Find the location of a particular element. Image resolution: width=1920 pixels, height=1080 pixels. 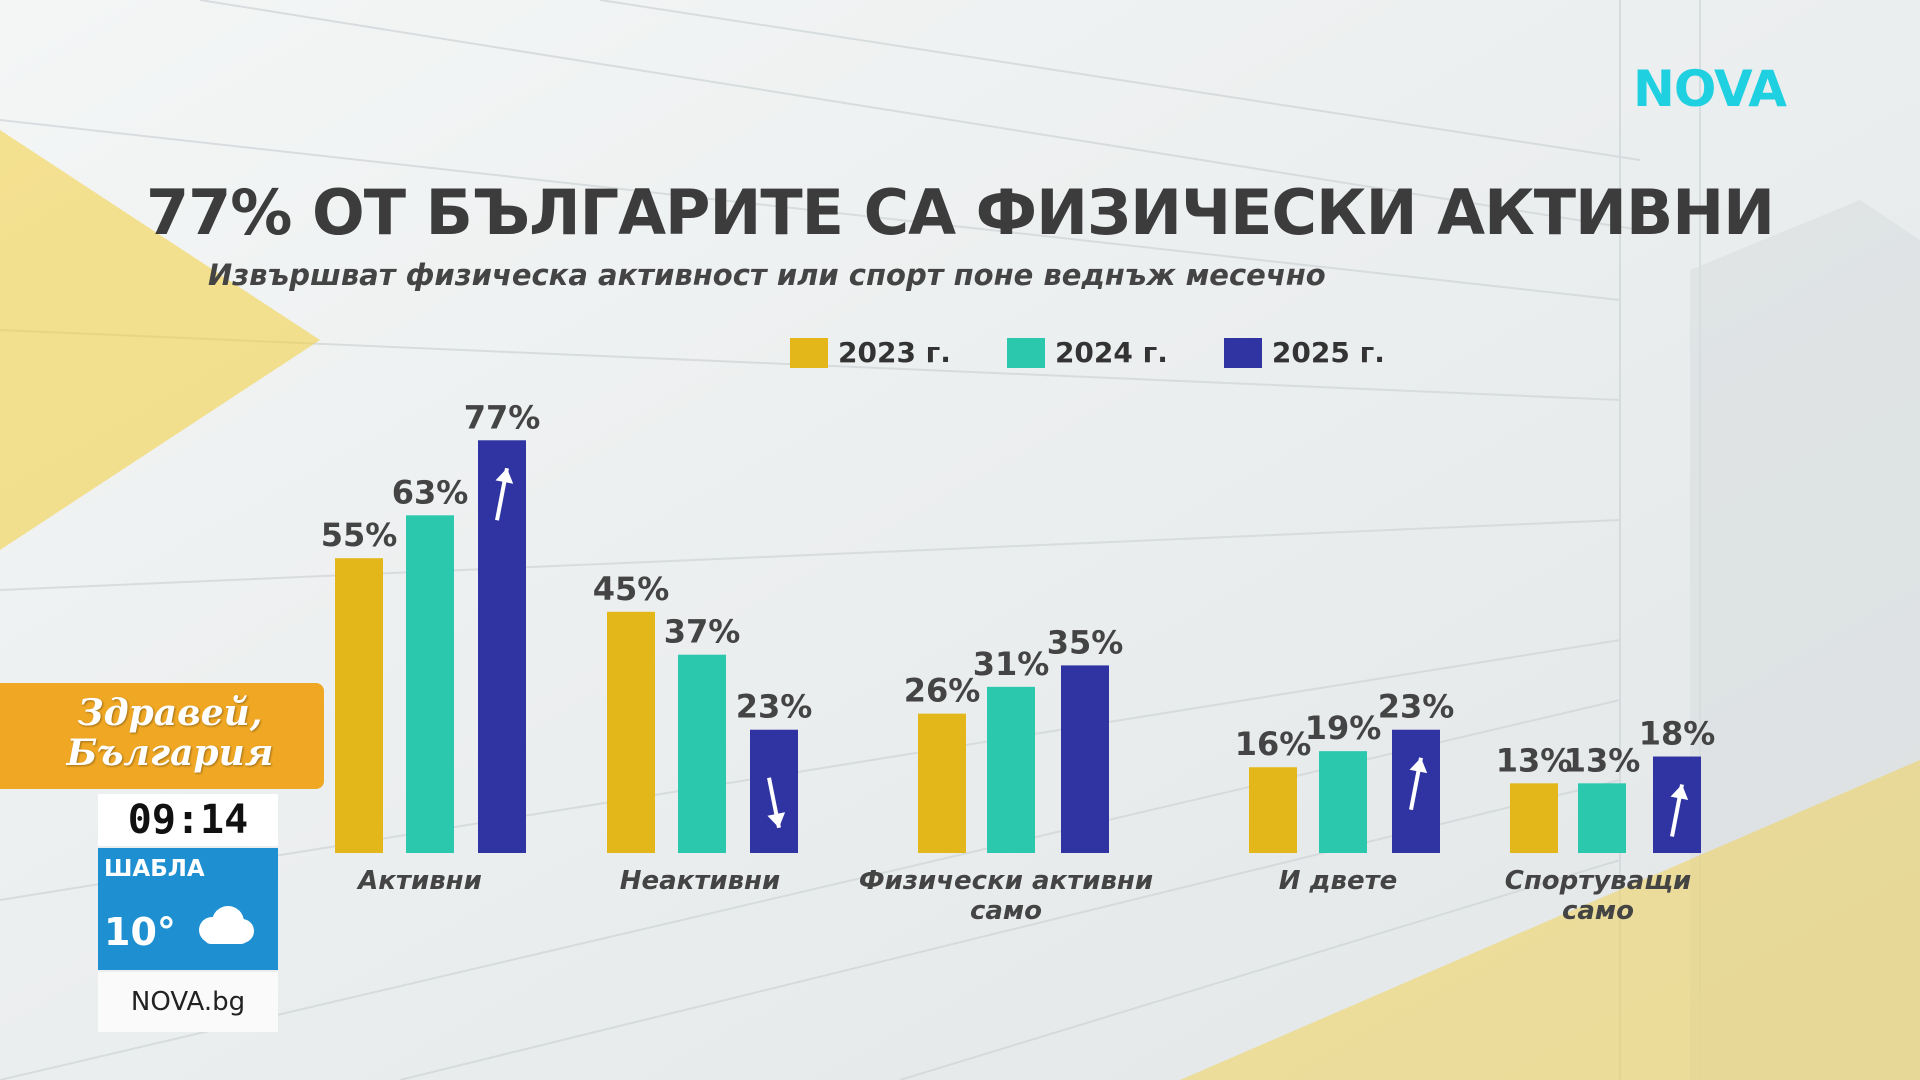

data-label-2-1: 23% is located at coordinates (774, 707).